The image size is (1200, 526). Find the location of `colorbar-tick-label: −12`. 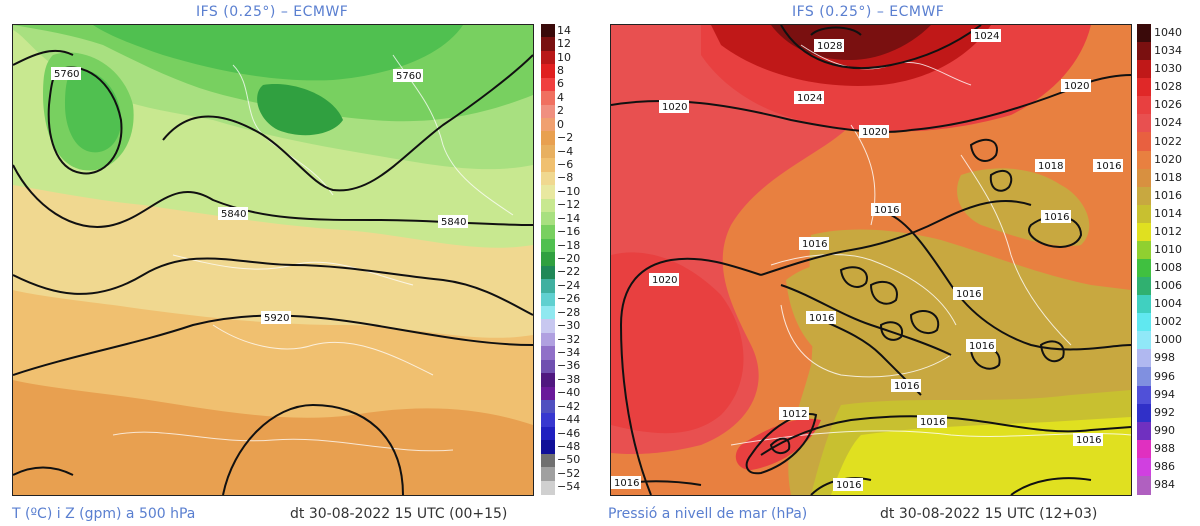

colorbar-tick-label: −12 is located at coordinates (569, 205).